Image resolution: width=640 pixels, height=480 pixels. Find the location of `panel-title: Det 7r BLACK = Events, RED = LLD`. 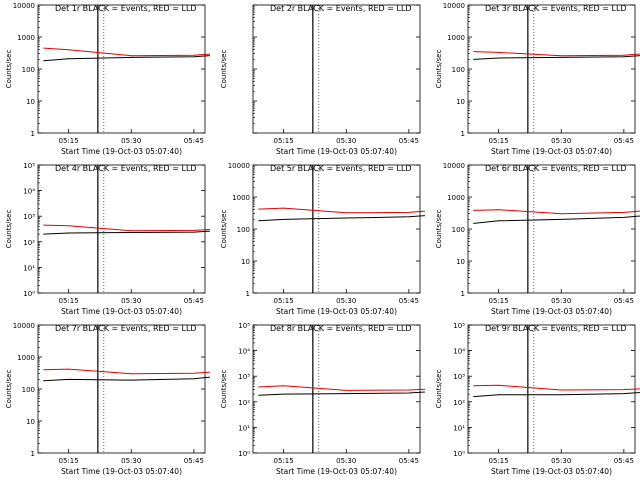

panel-title: Det 7r BLACK = Events, RED = LLD is located at coordinates (126, 328).